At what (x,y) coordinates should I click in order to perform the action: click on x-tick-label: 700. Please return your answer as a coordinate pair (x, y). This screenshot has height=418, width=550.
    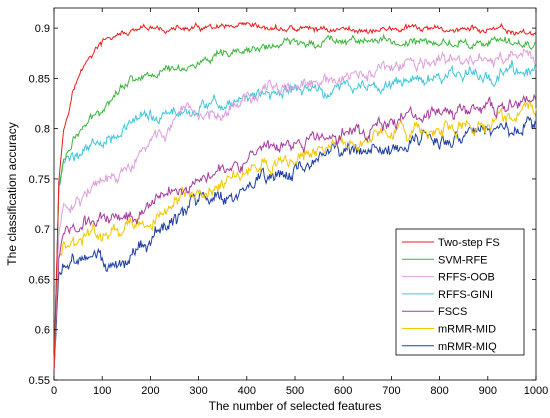
    Looking at the image, I should click on (391, 391).